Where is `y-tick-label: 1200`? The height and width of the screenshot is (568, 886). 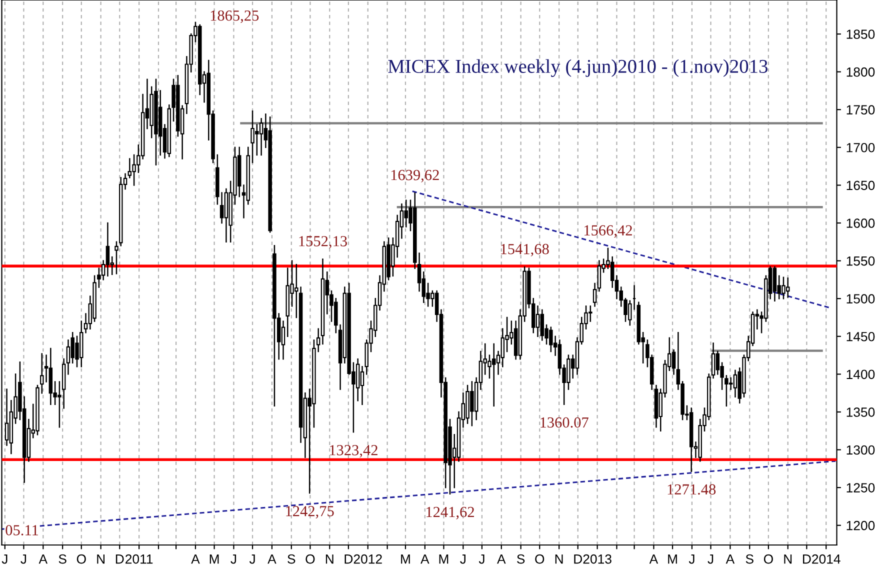 y-tick-label: 1200 is located at coordinates (860, 525).